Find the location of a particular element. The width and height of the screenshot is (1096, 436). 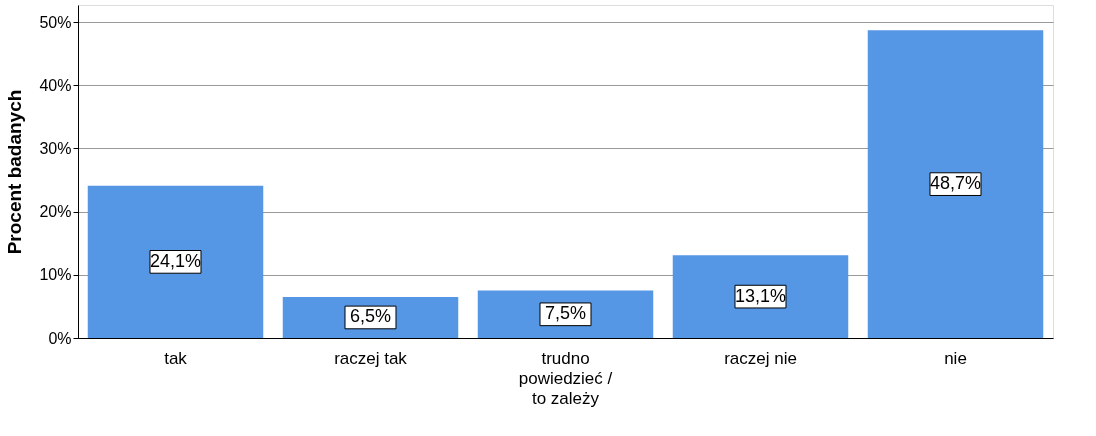

data-label: 6,5% is located at coordinates (370, 316).